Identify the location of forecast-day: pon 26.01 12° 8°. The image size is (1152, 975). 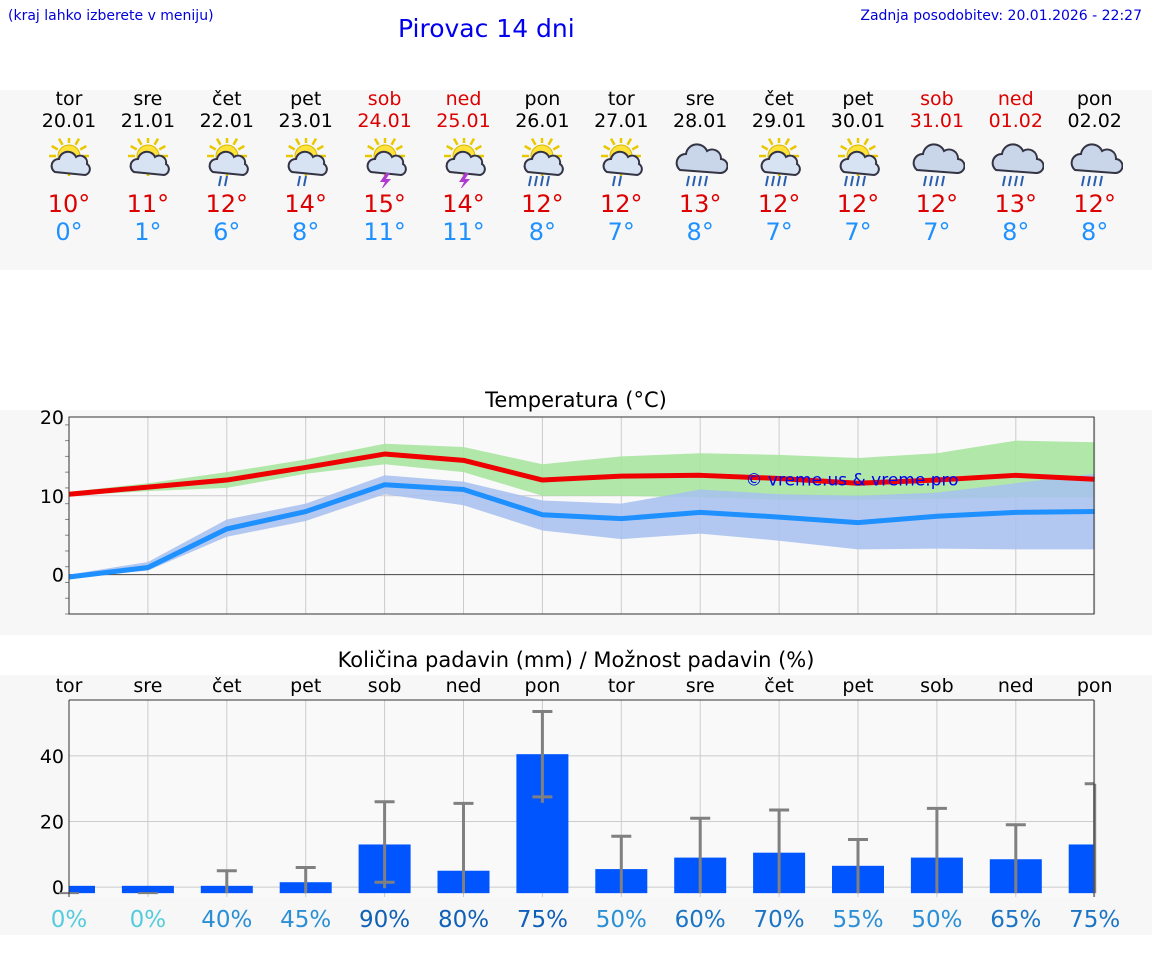
(542, 167).